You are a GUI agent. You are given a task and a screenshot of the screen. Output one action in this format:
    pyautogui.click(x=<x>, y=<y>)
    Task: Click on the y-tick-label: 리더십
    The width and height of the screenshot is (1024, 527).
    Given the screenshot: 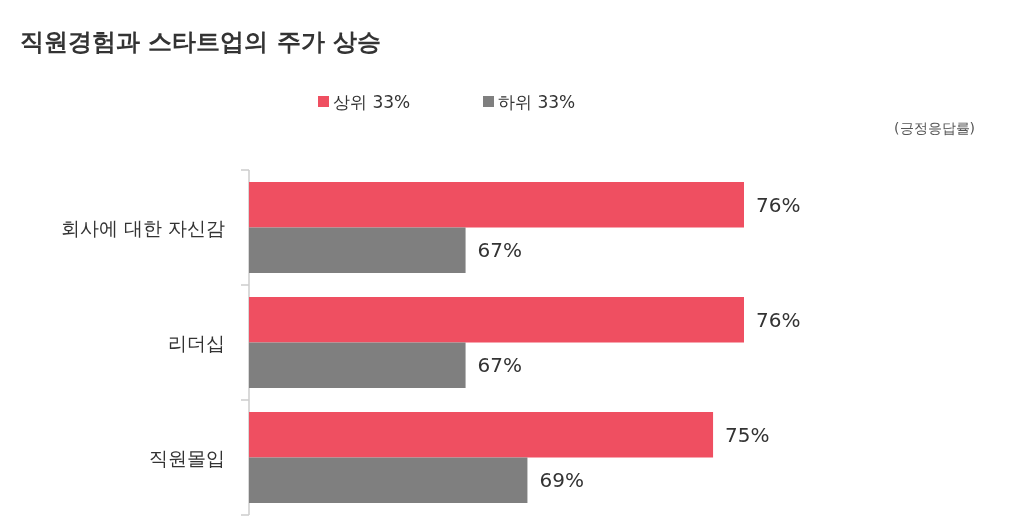 What is the action you would take?
    pyautogui.click(x=196, y=342)
    